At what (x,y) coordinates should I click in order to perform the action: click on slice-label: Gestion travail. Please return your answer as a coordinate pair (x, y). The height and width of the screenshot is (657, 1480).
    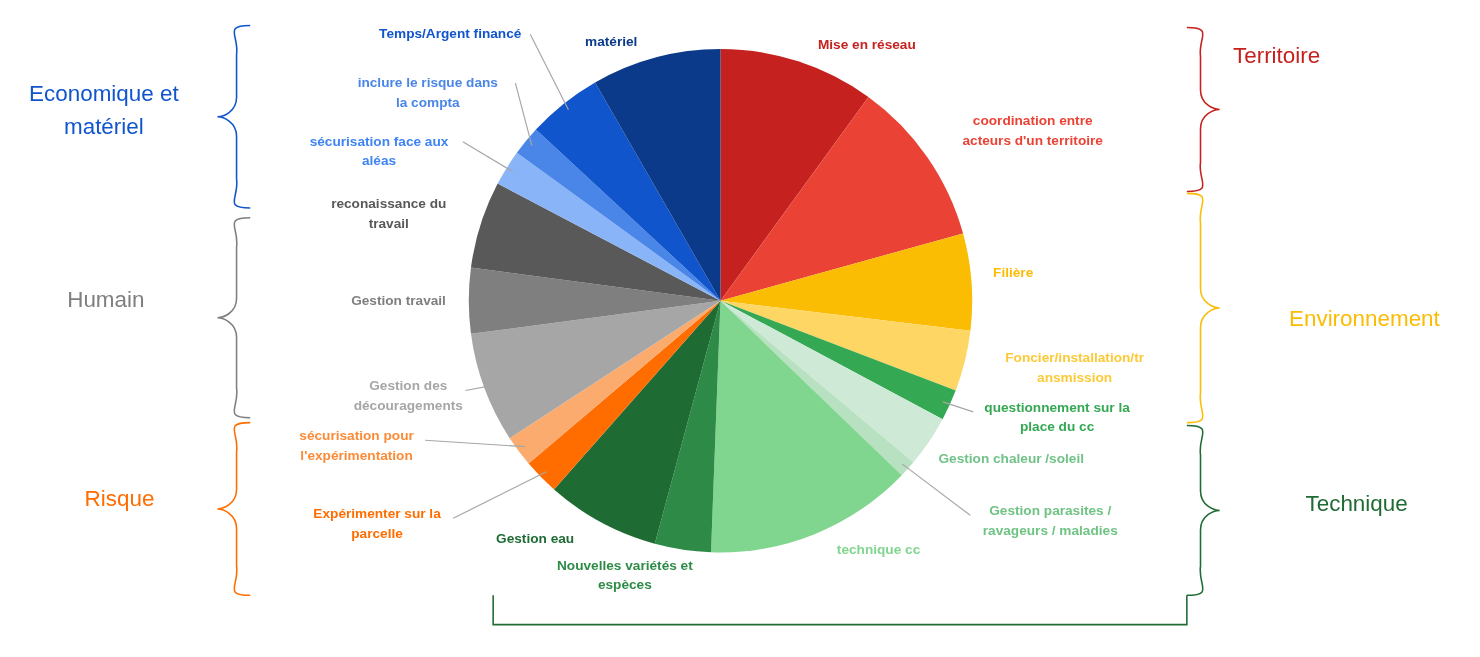
    Looking at the image, I should click on (398, 300).